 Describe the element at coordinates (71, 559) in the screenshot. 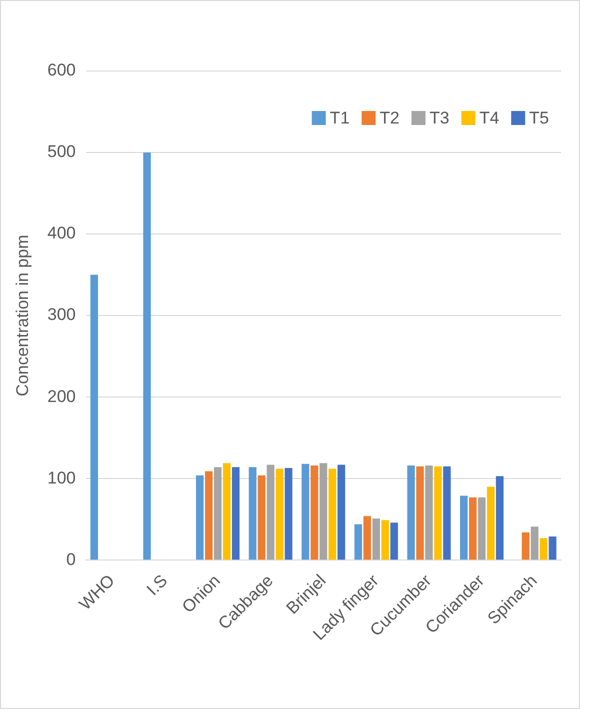

I see `y-tick-label: 0` at that location.